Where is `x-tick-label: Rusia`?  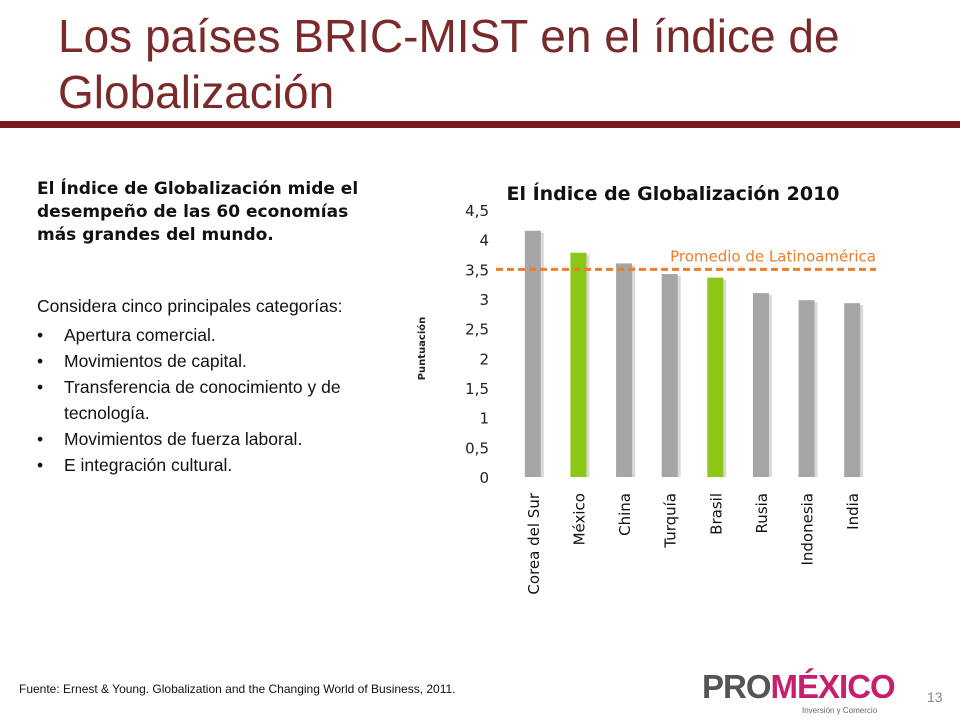
x-tick-label: Rusia is located at coordinates (762, 513).